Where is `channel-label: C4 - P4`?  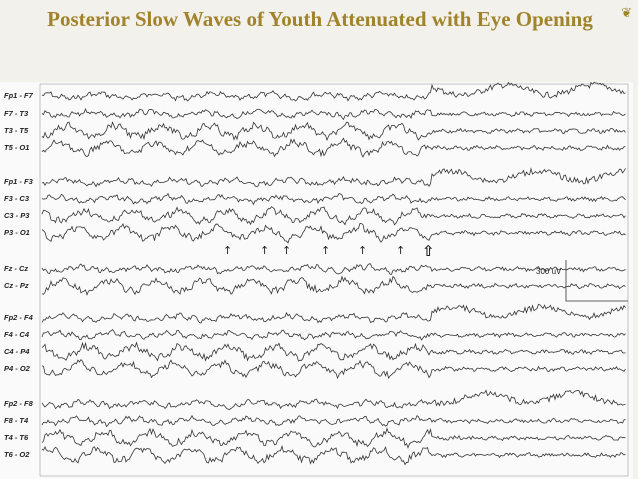
channel-label: C4 - P4 is located at coordinates (17, 351).